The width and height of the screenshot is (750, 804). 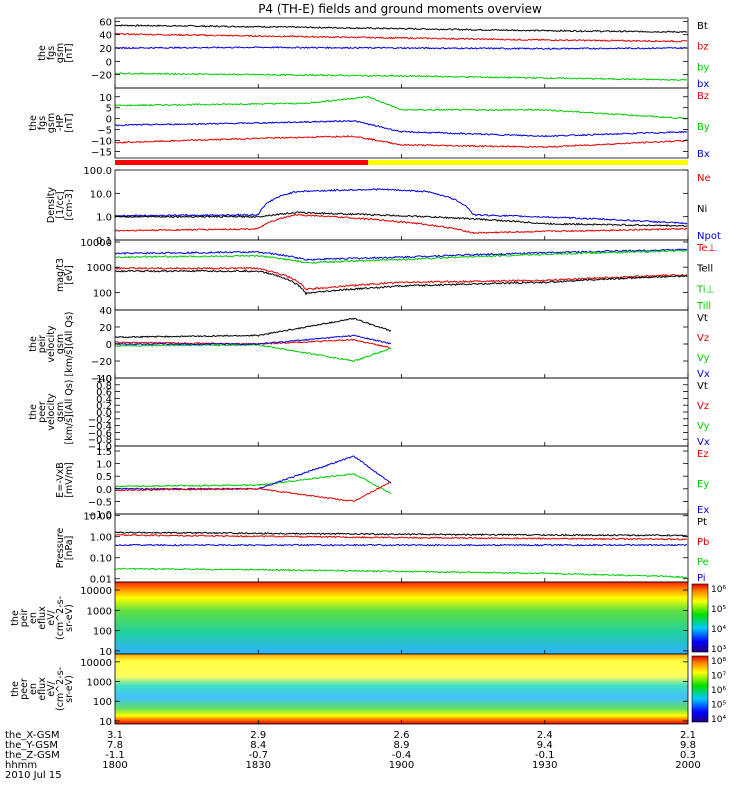 I want to click on x-axis-row-label: the_Z-GSM, so click(x=32, y=755).